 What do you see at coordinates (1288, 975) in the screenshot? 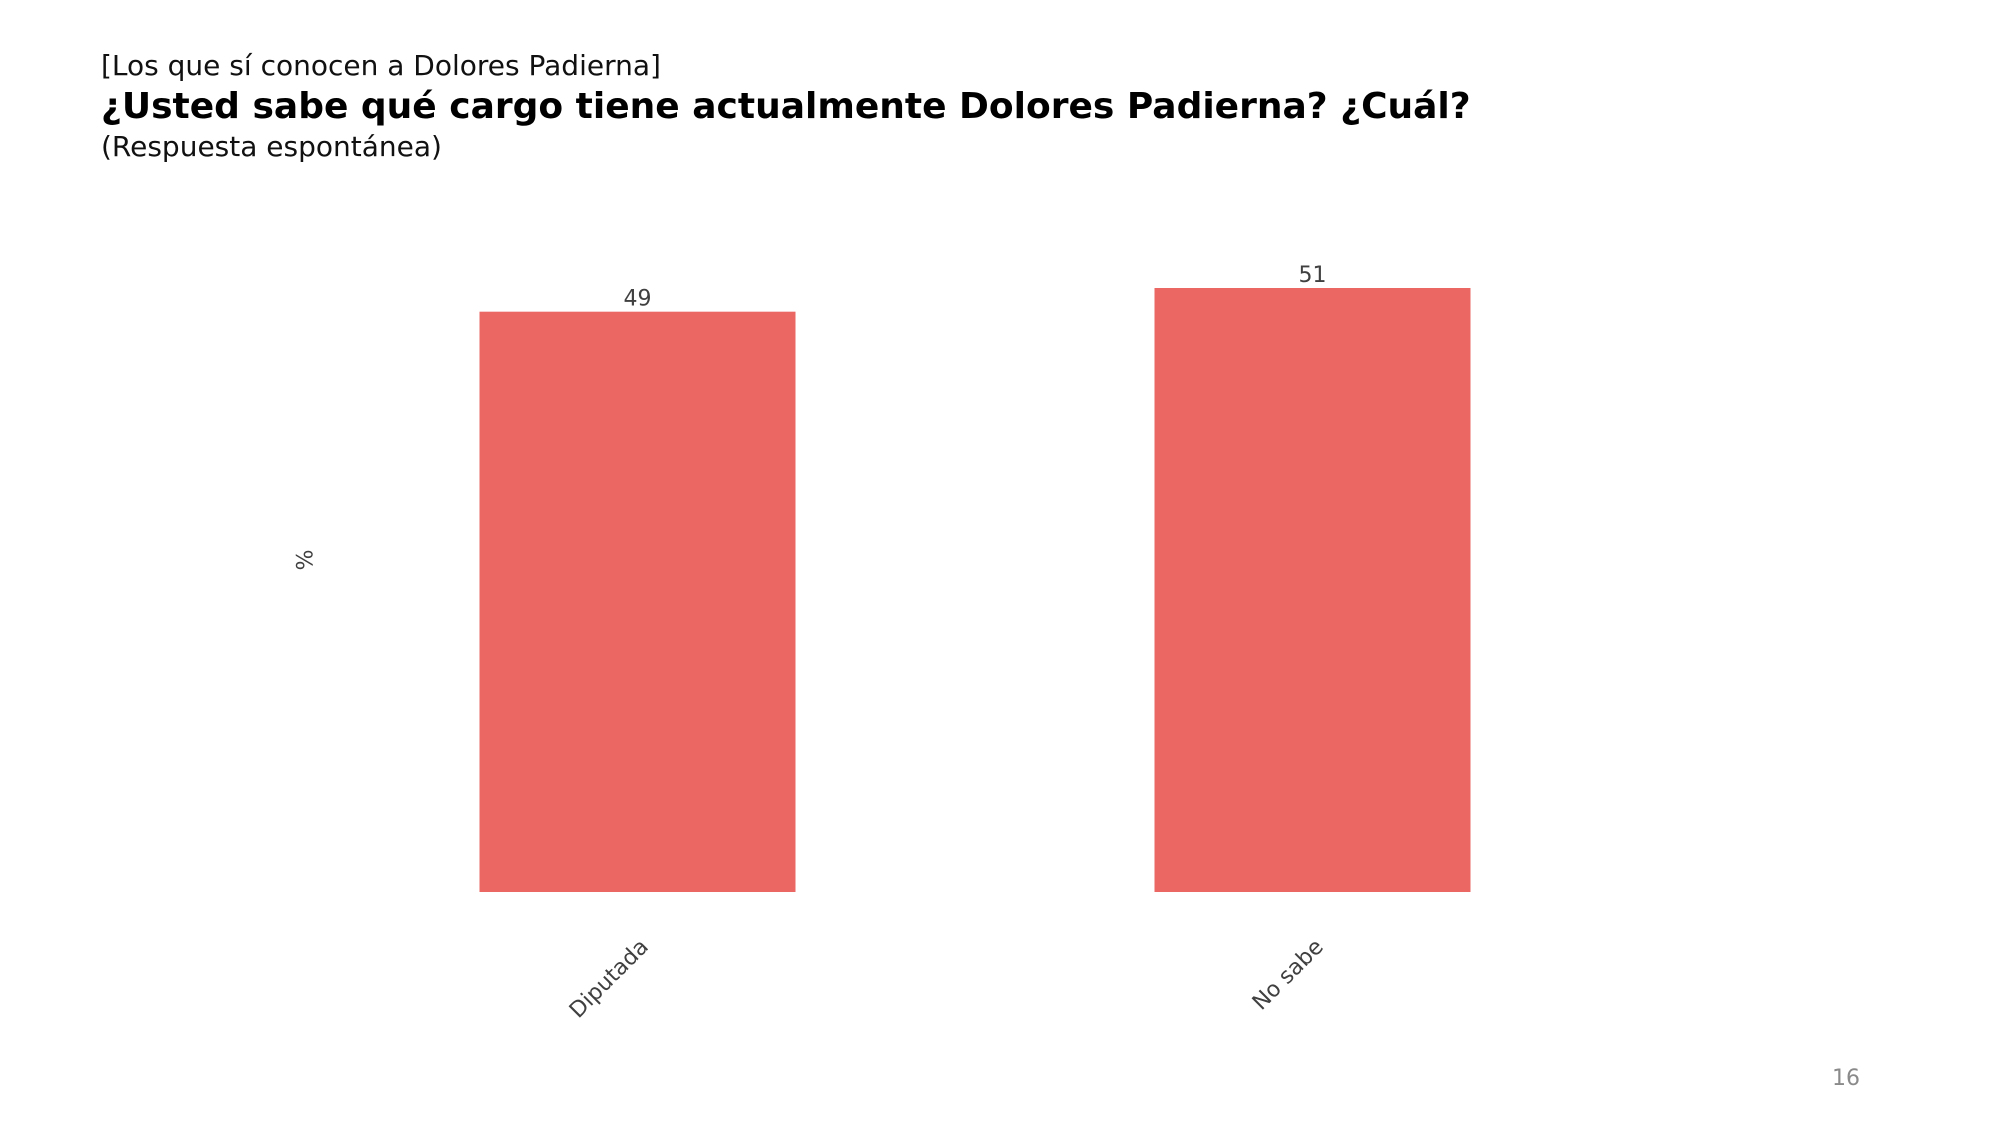
I see `x-tick-label: No sabe` at bounding box center [1288, 975].